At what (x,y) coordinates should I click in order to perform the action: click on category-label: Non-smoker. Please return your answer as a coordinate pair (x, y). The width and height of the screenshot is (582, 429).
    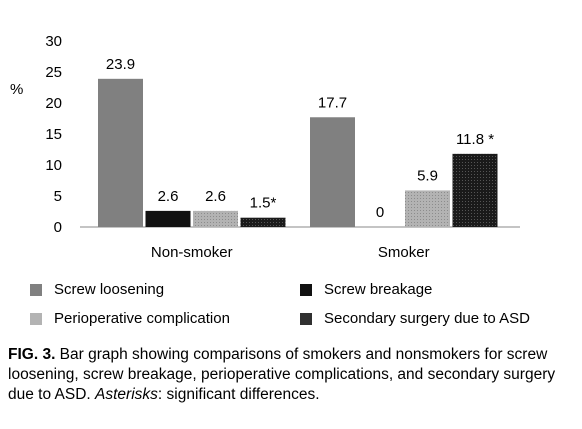
    Looking at the image, I should click on (192, 252).